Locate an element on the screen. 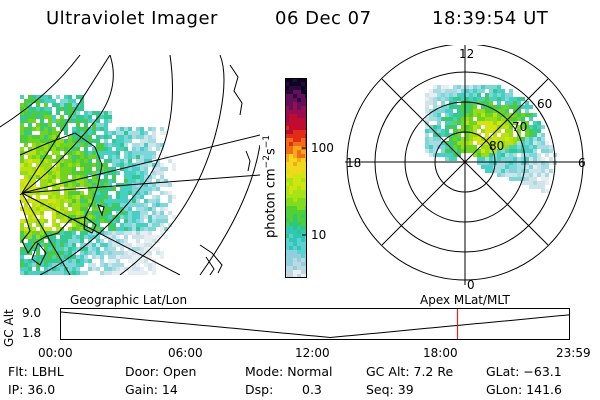 Image resolution: width=600 pixels, height=400 pixels. mode-status: Mode: Normal is located at coordinates (289, 371).